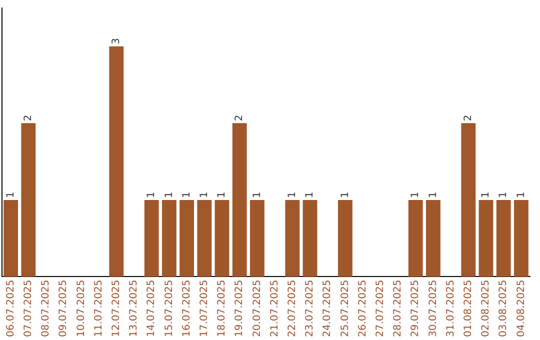  Describe the element at coordinates (328, 309) in the screenshot. I see `x-tick-label: 24.07.2025` at that location.